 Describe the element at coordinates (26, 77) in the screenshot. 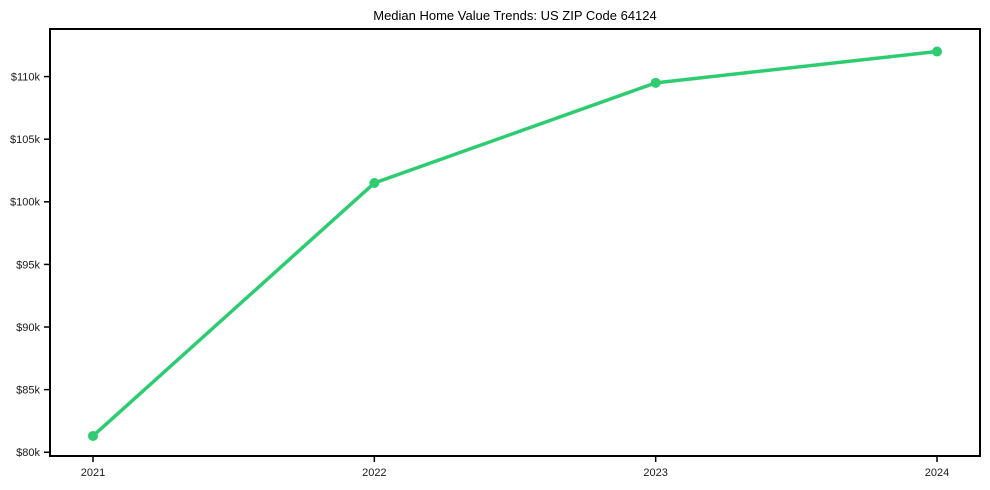

I see `y-tick-label: $110k` at that location.